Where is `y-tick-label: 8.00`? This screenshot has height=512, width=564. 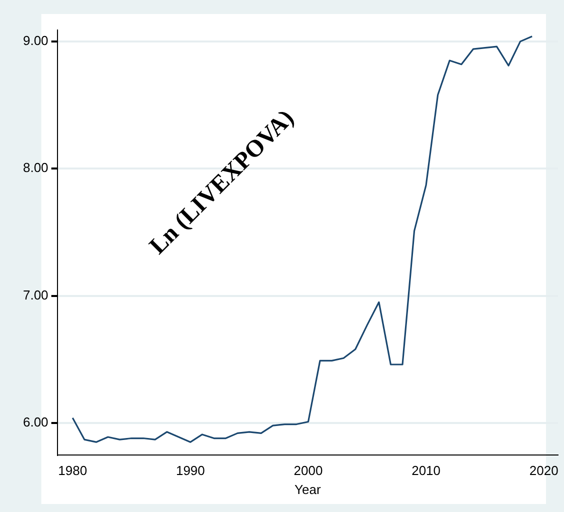 y-tick-label: 8.00 is located at coordinates (35, 168).